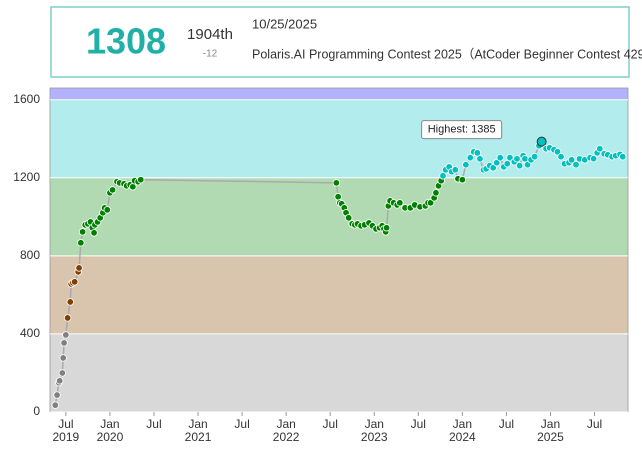 This screenshot has height=451, width=642. Describe the element at coordinates (210, 54) in the screenshot. I see `rating-diff: -12` at that location.